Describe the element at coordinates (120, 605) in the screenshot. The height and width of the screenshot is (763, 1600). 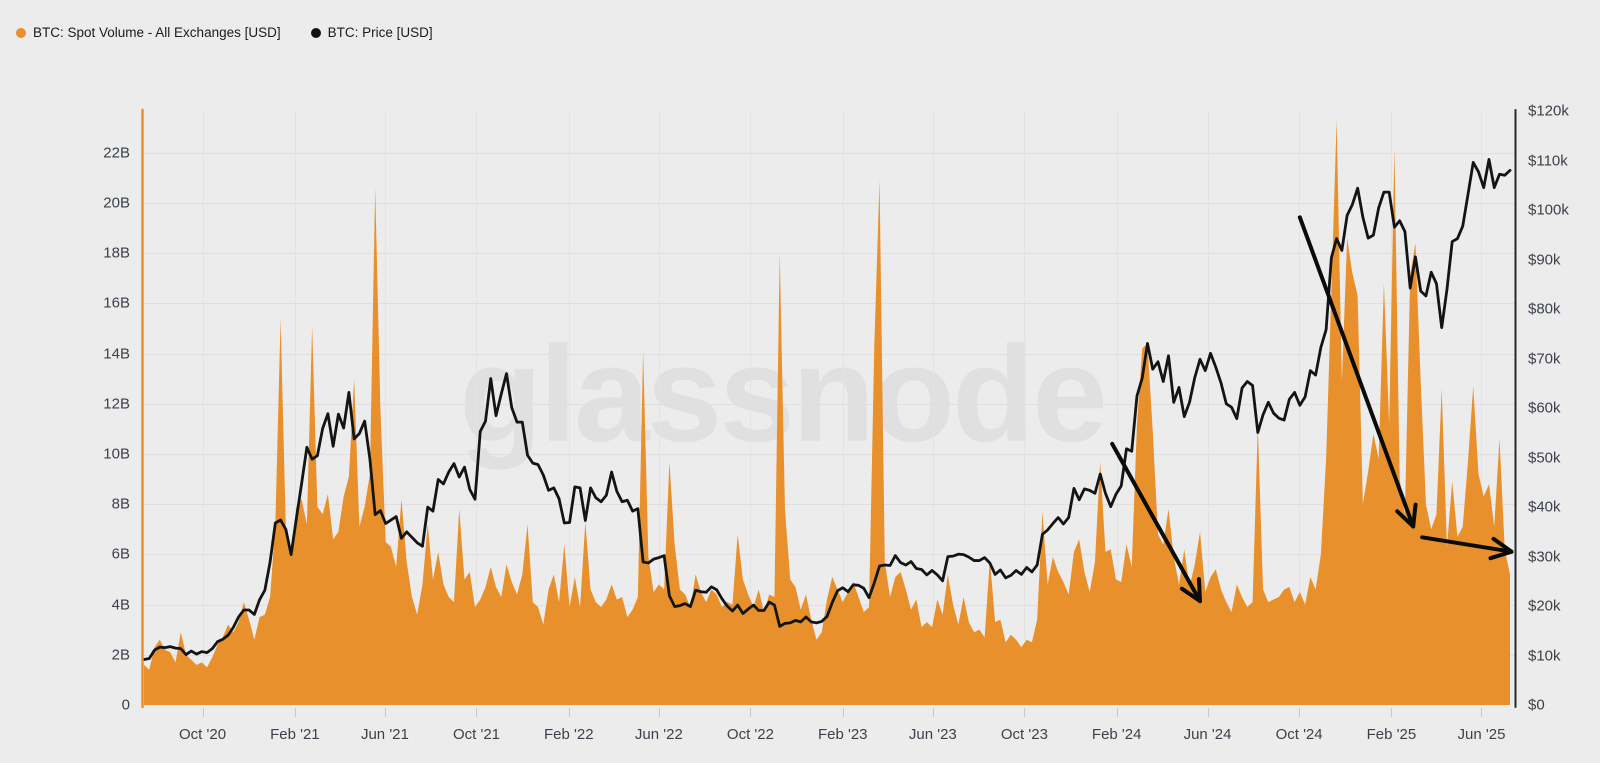
I see `y-left-tick-label: 4B` at that location.